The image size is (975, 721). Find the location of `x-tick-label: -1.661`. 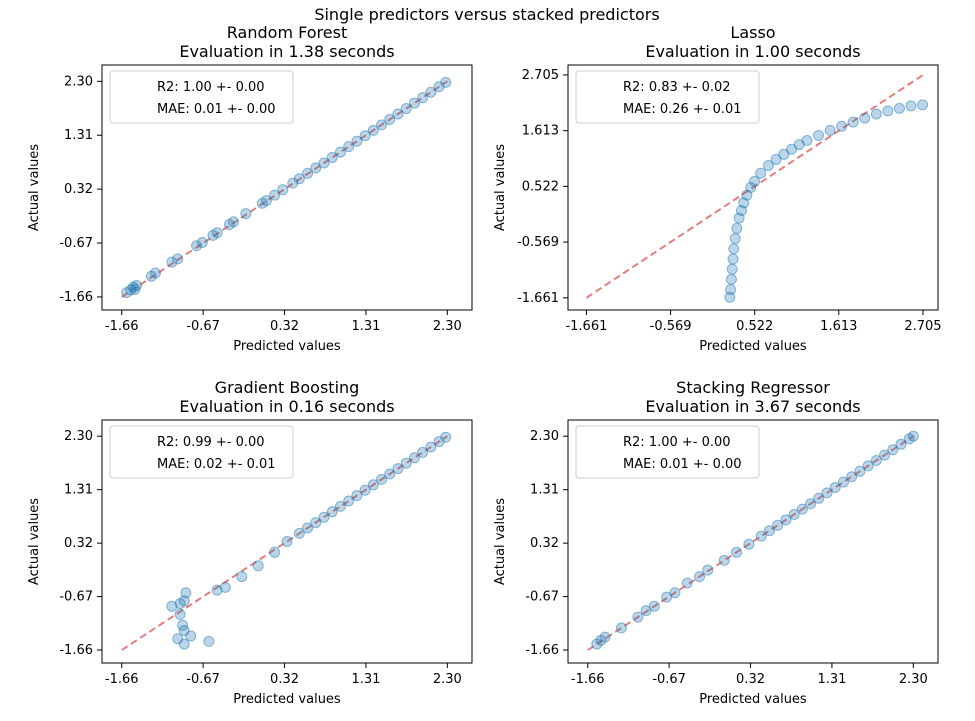

x-tick-label: -1.661 is located at coordinates (586, 326).